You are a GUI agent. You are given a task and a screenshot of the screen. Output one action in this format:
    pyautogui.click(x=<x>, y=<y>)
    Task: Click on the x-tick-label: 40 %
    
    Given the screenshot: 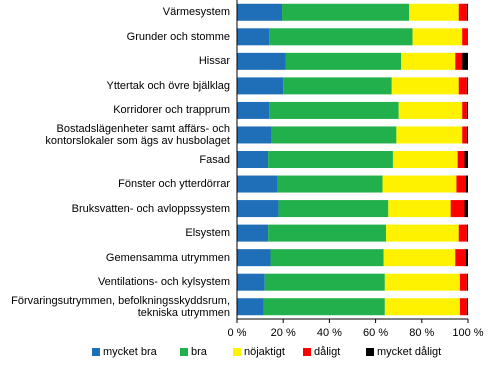 What is the action you would take?
    pyautogui.click(x=329, y=333)
    